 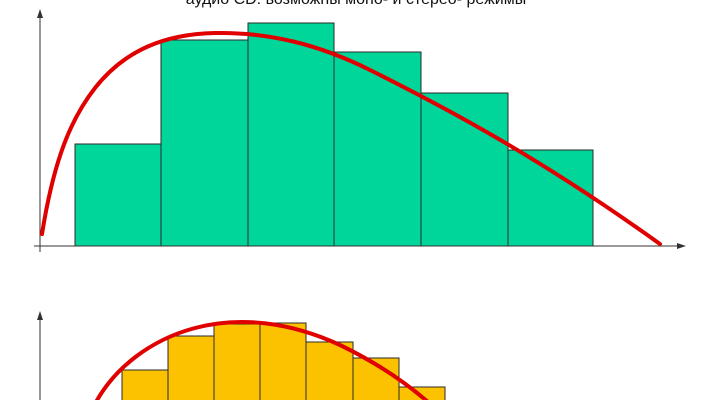 What do you see at coordinates (40, 355) in the screenshot?
I see `lower-axes` at bounding box center [40, 355].